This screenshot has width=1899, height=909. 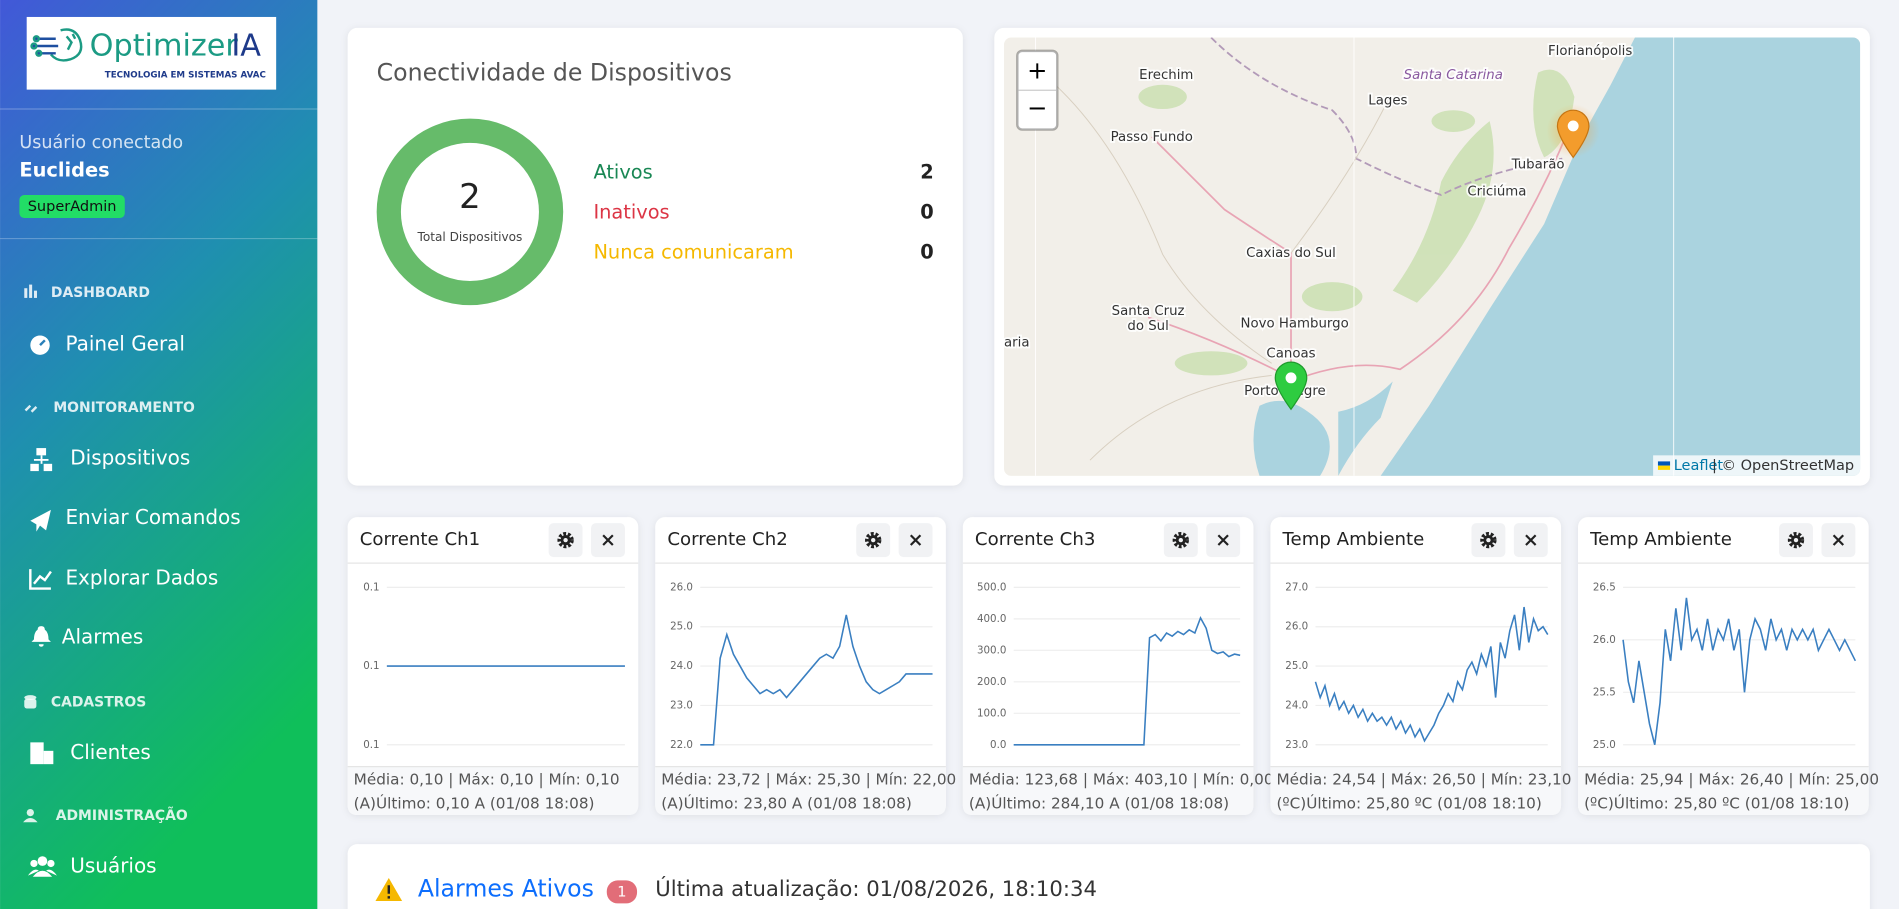 I want to click on nav-item: Usuários, so click(x=92, y=866).